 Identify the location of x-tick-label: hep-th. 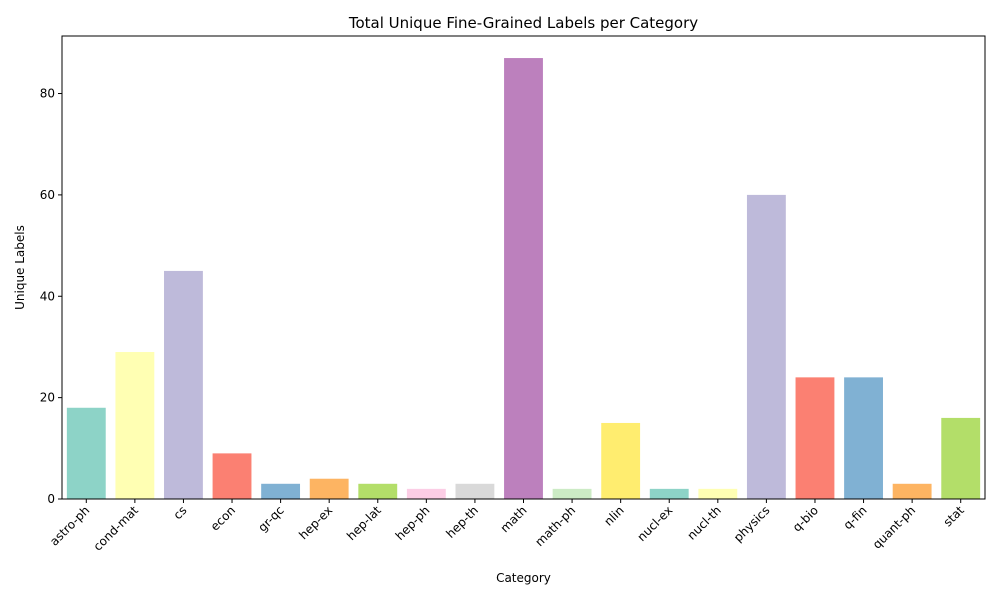
(462, 522).